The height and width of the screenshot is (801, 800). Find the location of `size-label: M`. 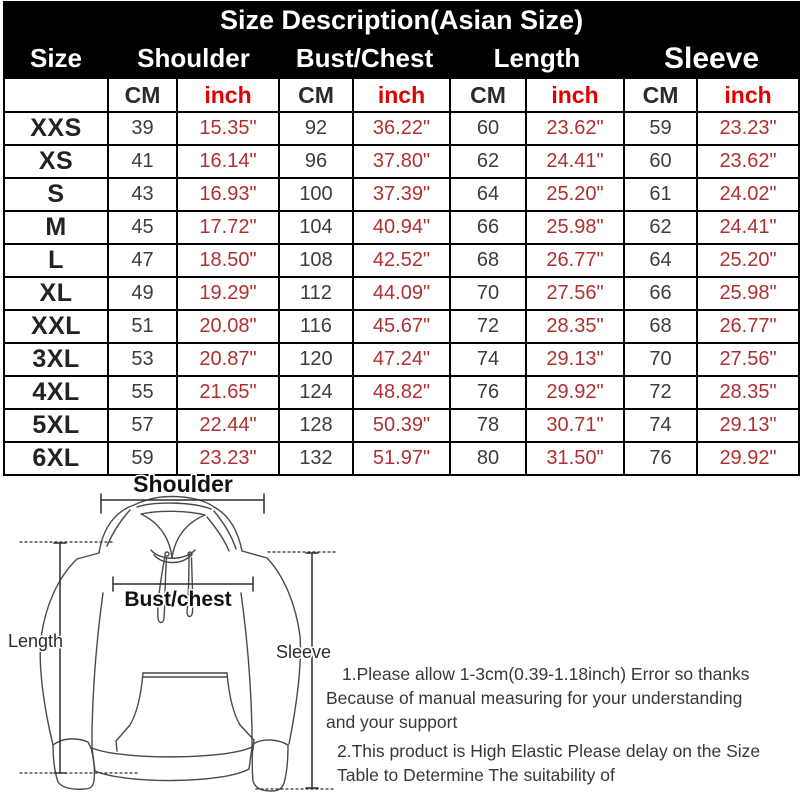

size-label: M is located at coordinates (56, 227).